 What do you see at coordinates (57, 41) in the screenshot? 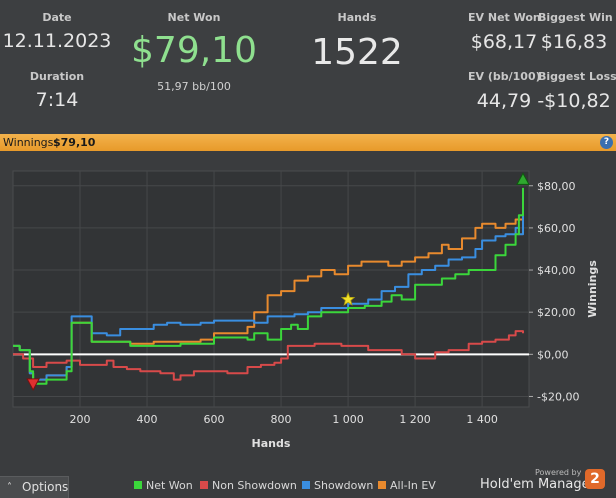
I see `date-value: 12.11.2023` at bounding box center [57, 41].